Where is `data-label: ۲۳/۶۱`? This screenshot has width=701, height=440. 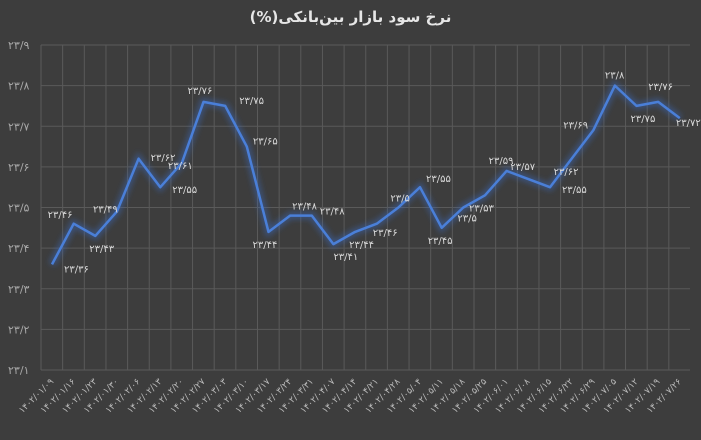
data-label: ۲۳/۶۱ is located at coordinates (180, 166).